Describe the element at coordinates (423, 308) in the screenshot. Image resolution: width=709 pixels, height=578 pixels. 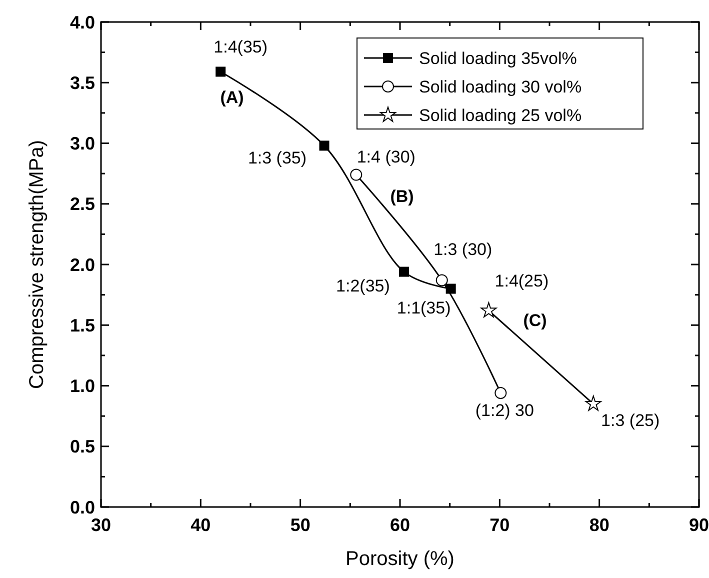
I see `annotation: 1:1(35)` at that location.